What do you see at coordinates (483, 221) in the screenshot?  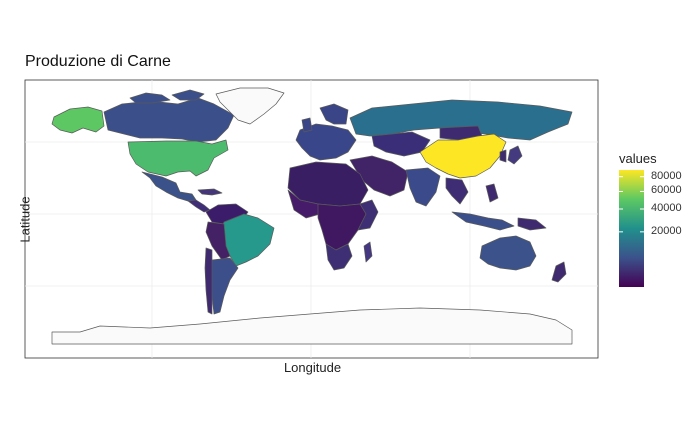 I see `region-indonesia` at bounding box center [483, 221].